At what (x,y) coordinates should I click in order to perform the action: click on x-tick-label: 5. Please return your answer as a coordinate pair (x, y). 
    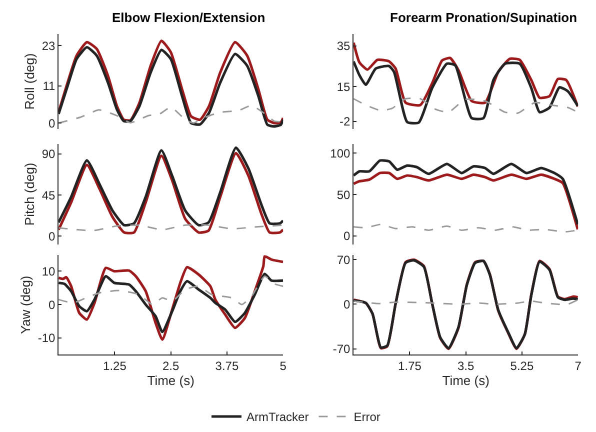
    Looking at the image, I should click on (283, 365).